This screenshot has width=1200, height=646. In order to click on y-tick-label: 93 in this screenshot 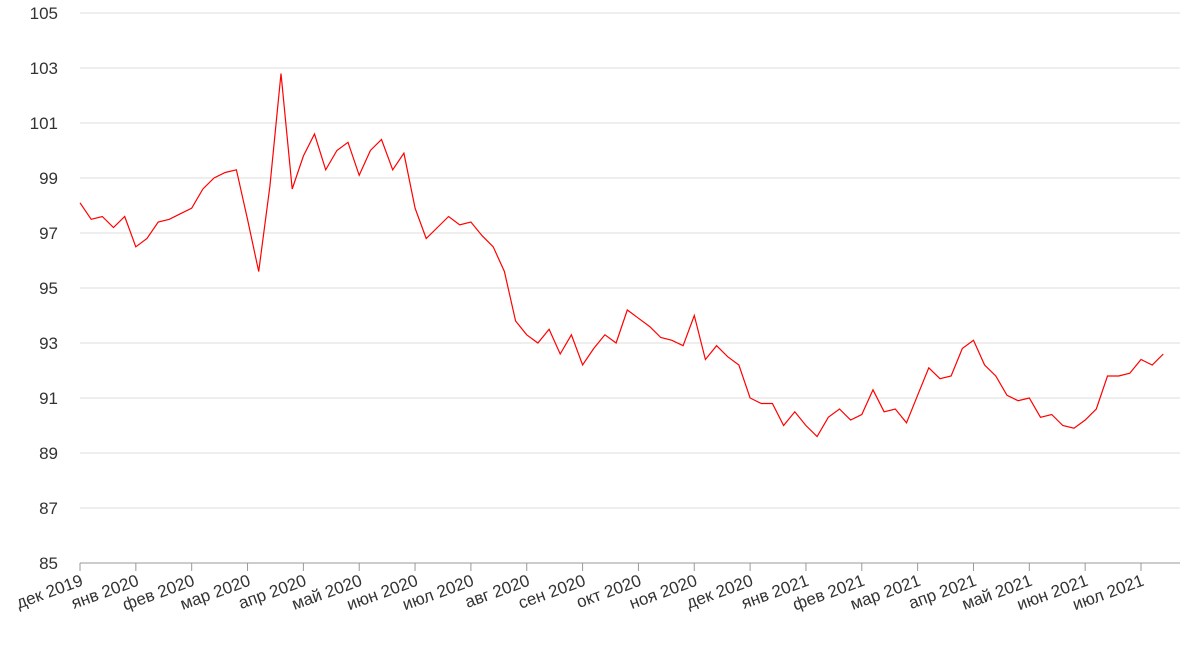, I will do `click(48, 343)`.